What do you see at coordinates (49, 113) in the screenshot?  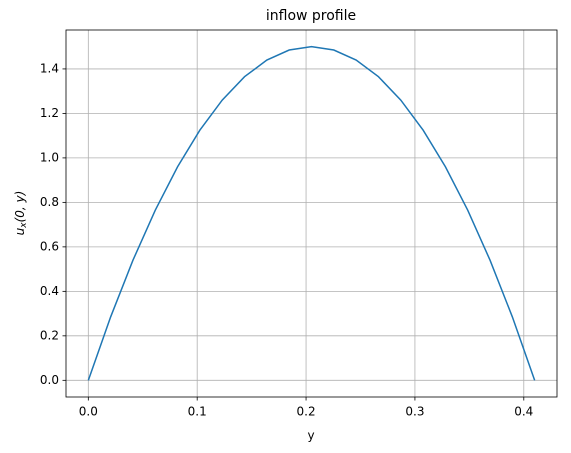 I see `y-tick-label: 1.2` at bounding box center [49, 113].